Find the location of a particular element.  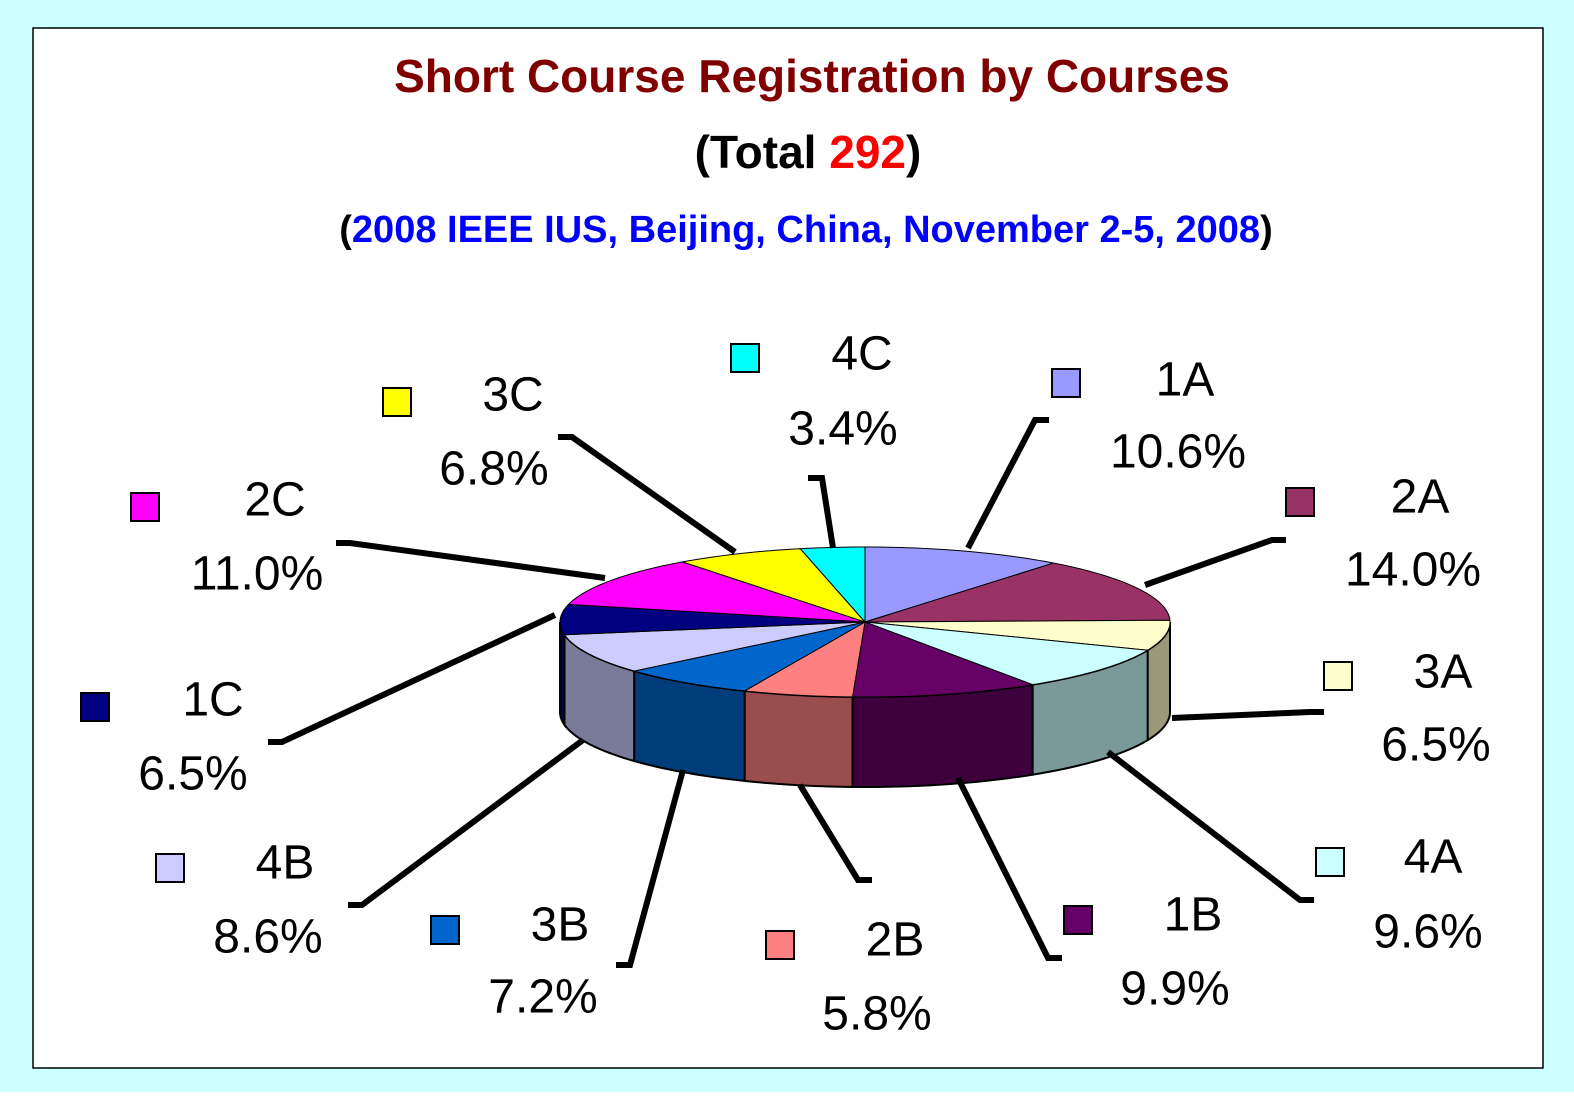

slice-name: 4B is located at coordinates (285, 863).